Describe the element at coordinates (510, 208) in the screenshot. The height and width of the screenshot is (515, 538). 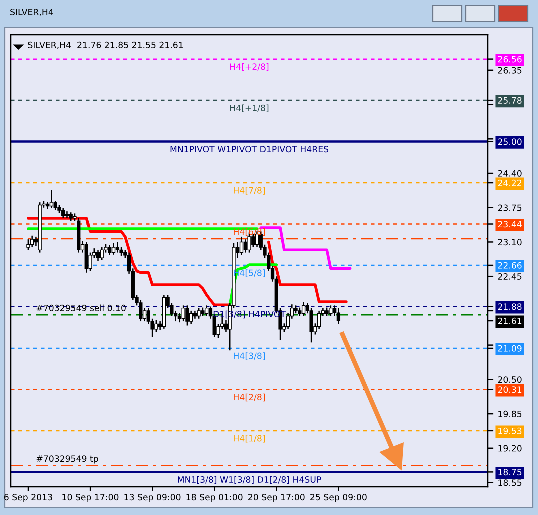
I see `y-tick-label: 23.75` at that location.